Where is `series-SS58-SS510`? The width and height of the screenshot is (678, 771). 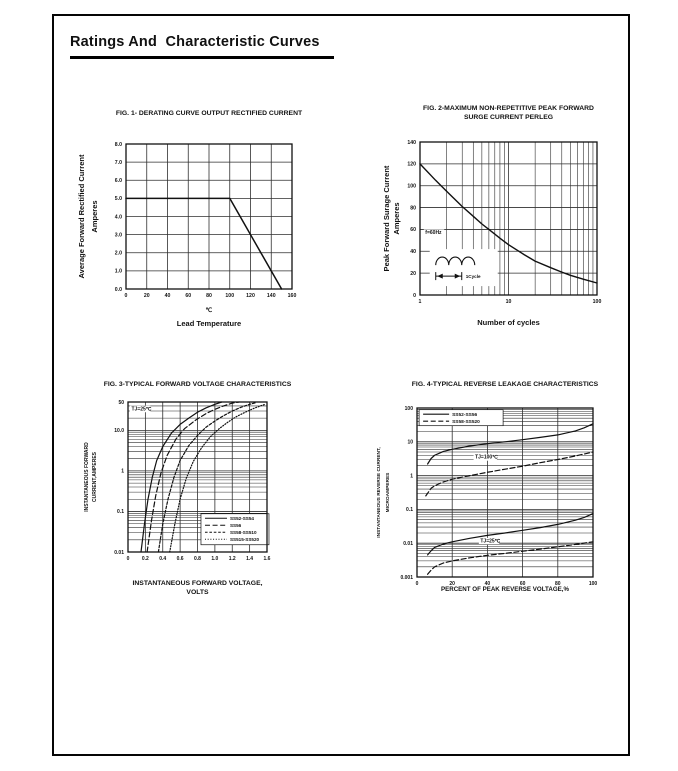 series-SS58-SS510 is located at coordinates (207, 477).